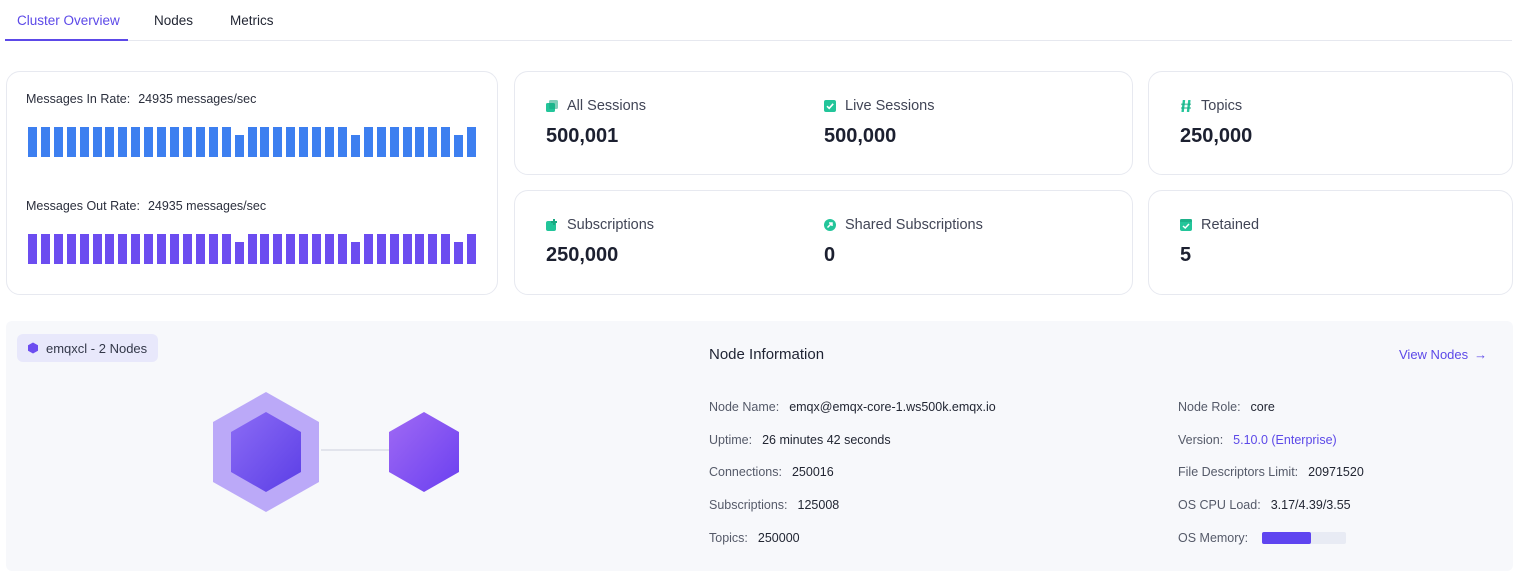 This screenshot has width=1520, height=575. Describe the element at coordinates (336, 452) in the screenshot. I see `cluster-topology` at that location.